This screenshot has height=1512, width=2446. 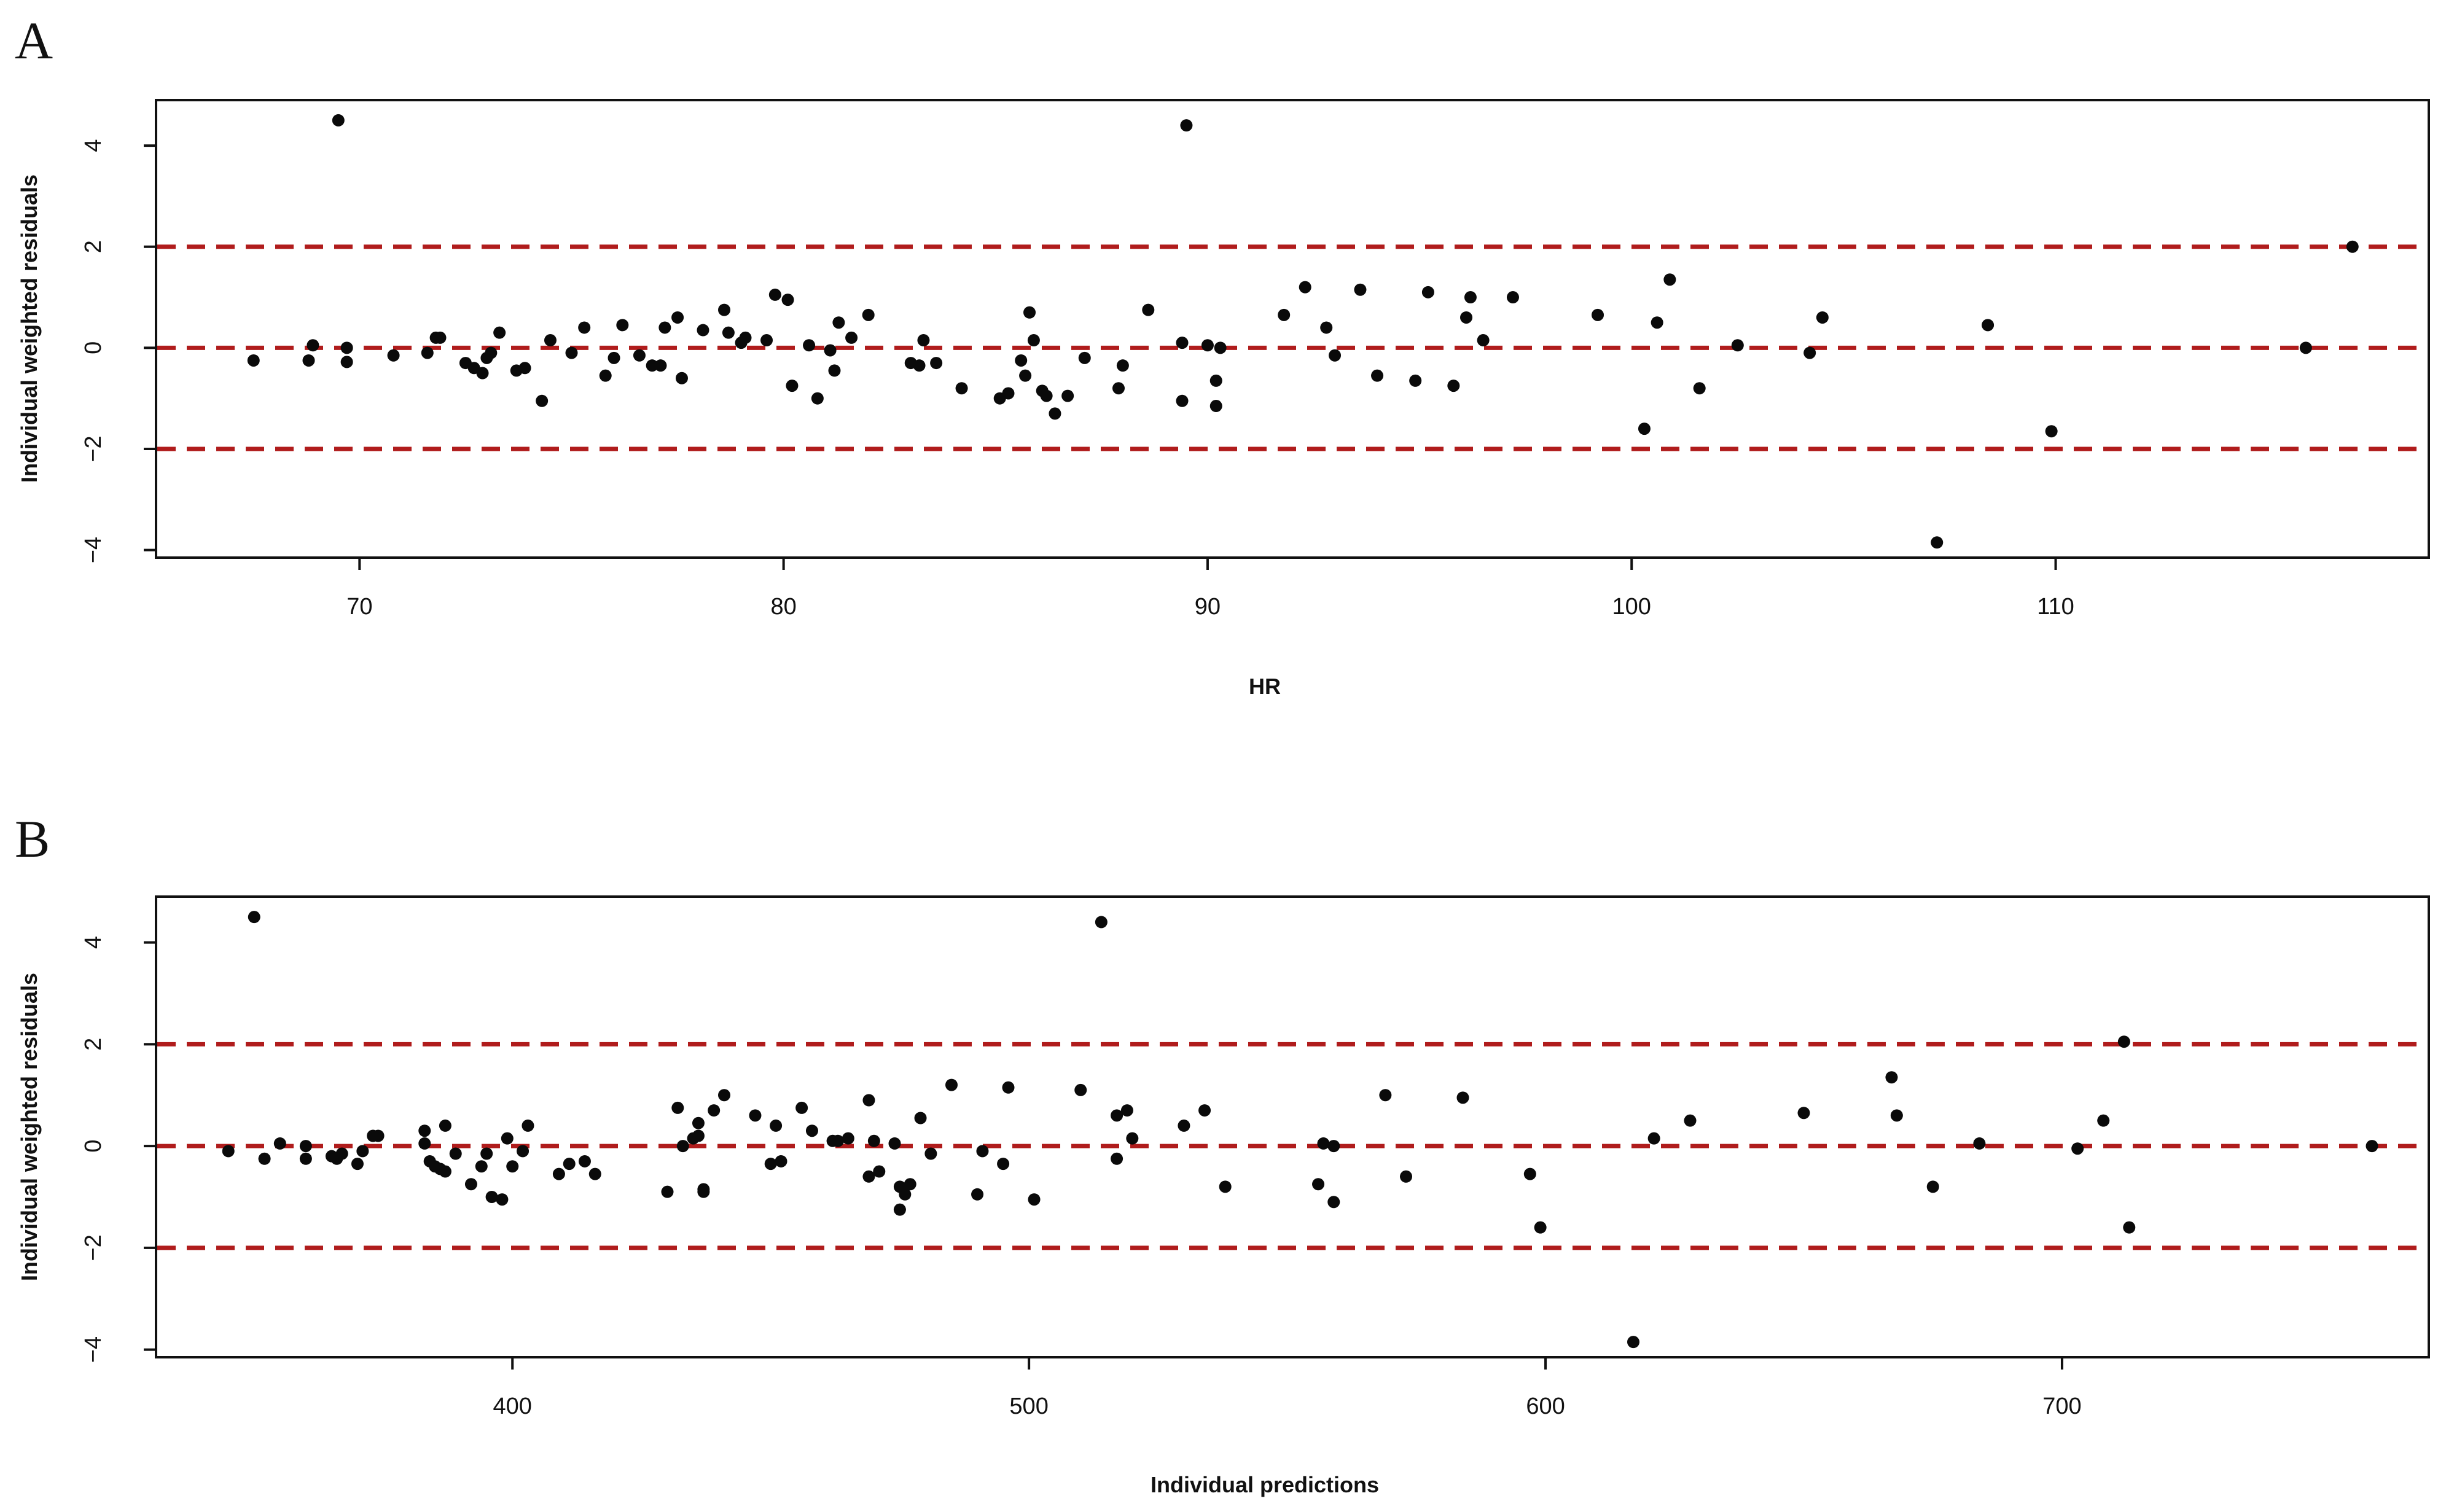 I want to click on panel-a-x-tick-label: 80, so click(x=784, y=607).